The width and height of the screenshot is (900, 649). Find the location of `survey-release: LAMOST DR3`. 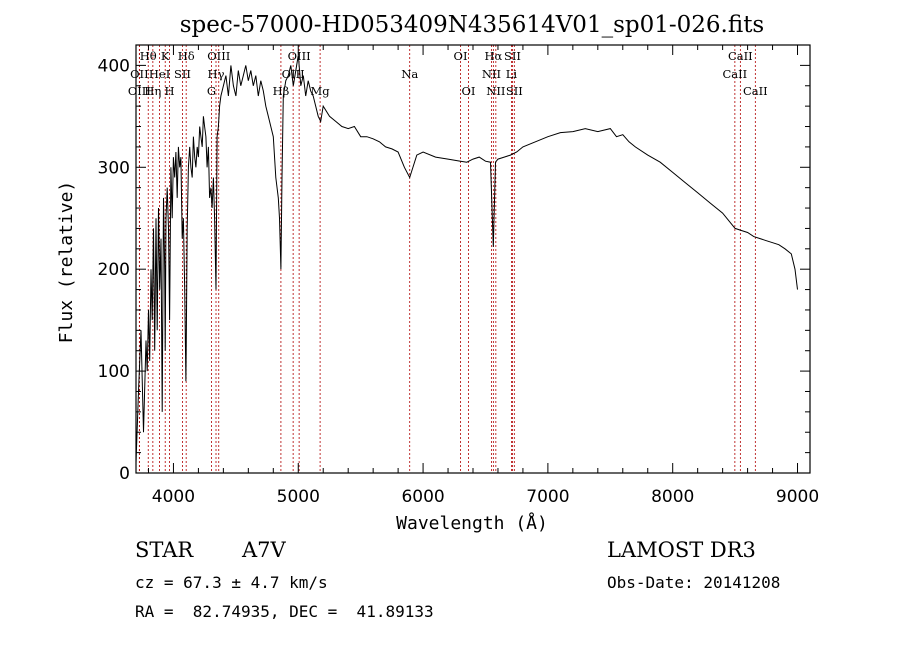

survey-release: LAMOST DR3 is located at coordinates (681, 550).